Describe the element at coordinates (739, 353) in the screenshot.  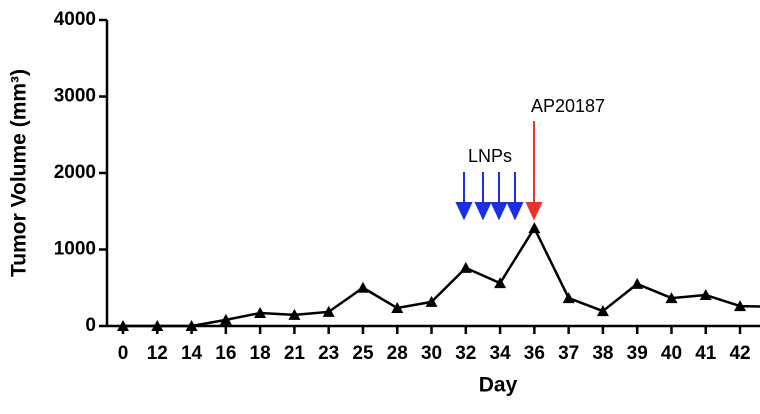
I see `x-tick-label: 42` at that location.